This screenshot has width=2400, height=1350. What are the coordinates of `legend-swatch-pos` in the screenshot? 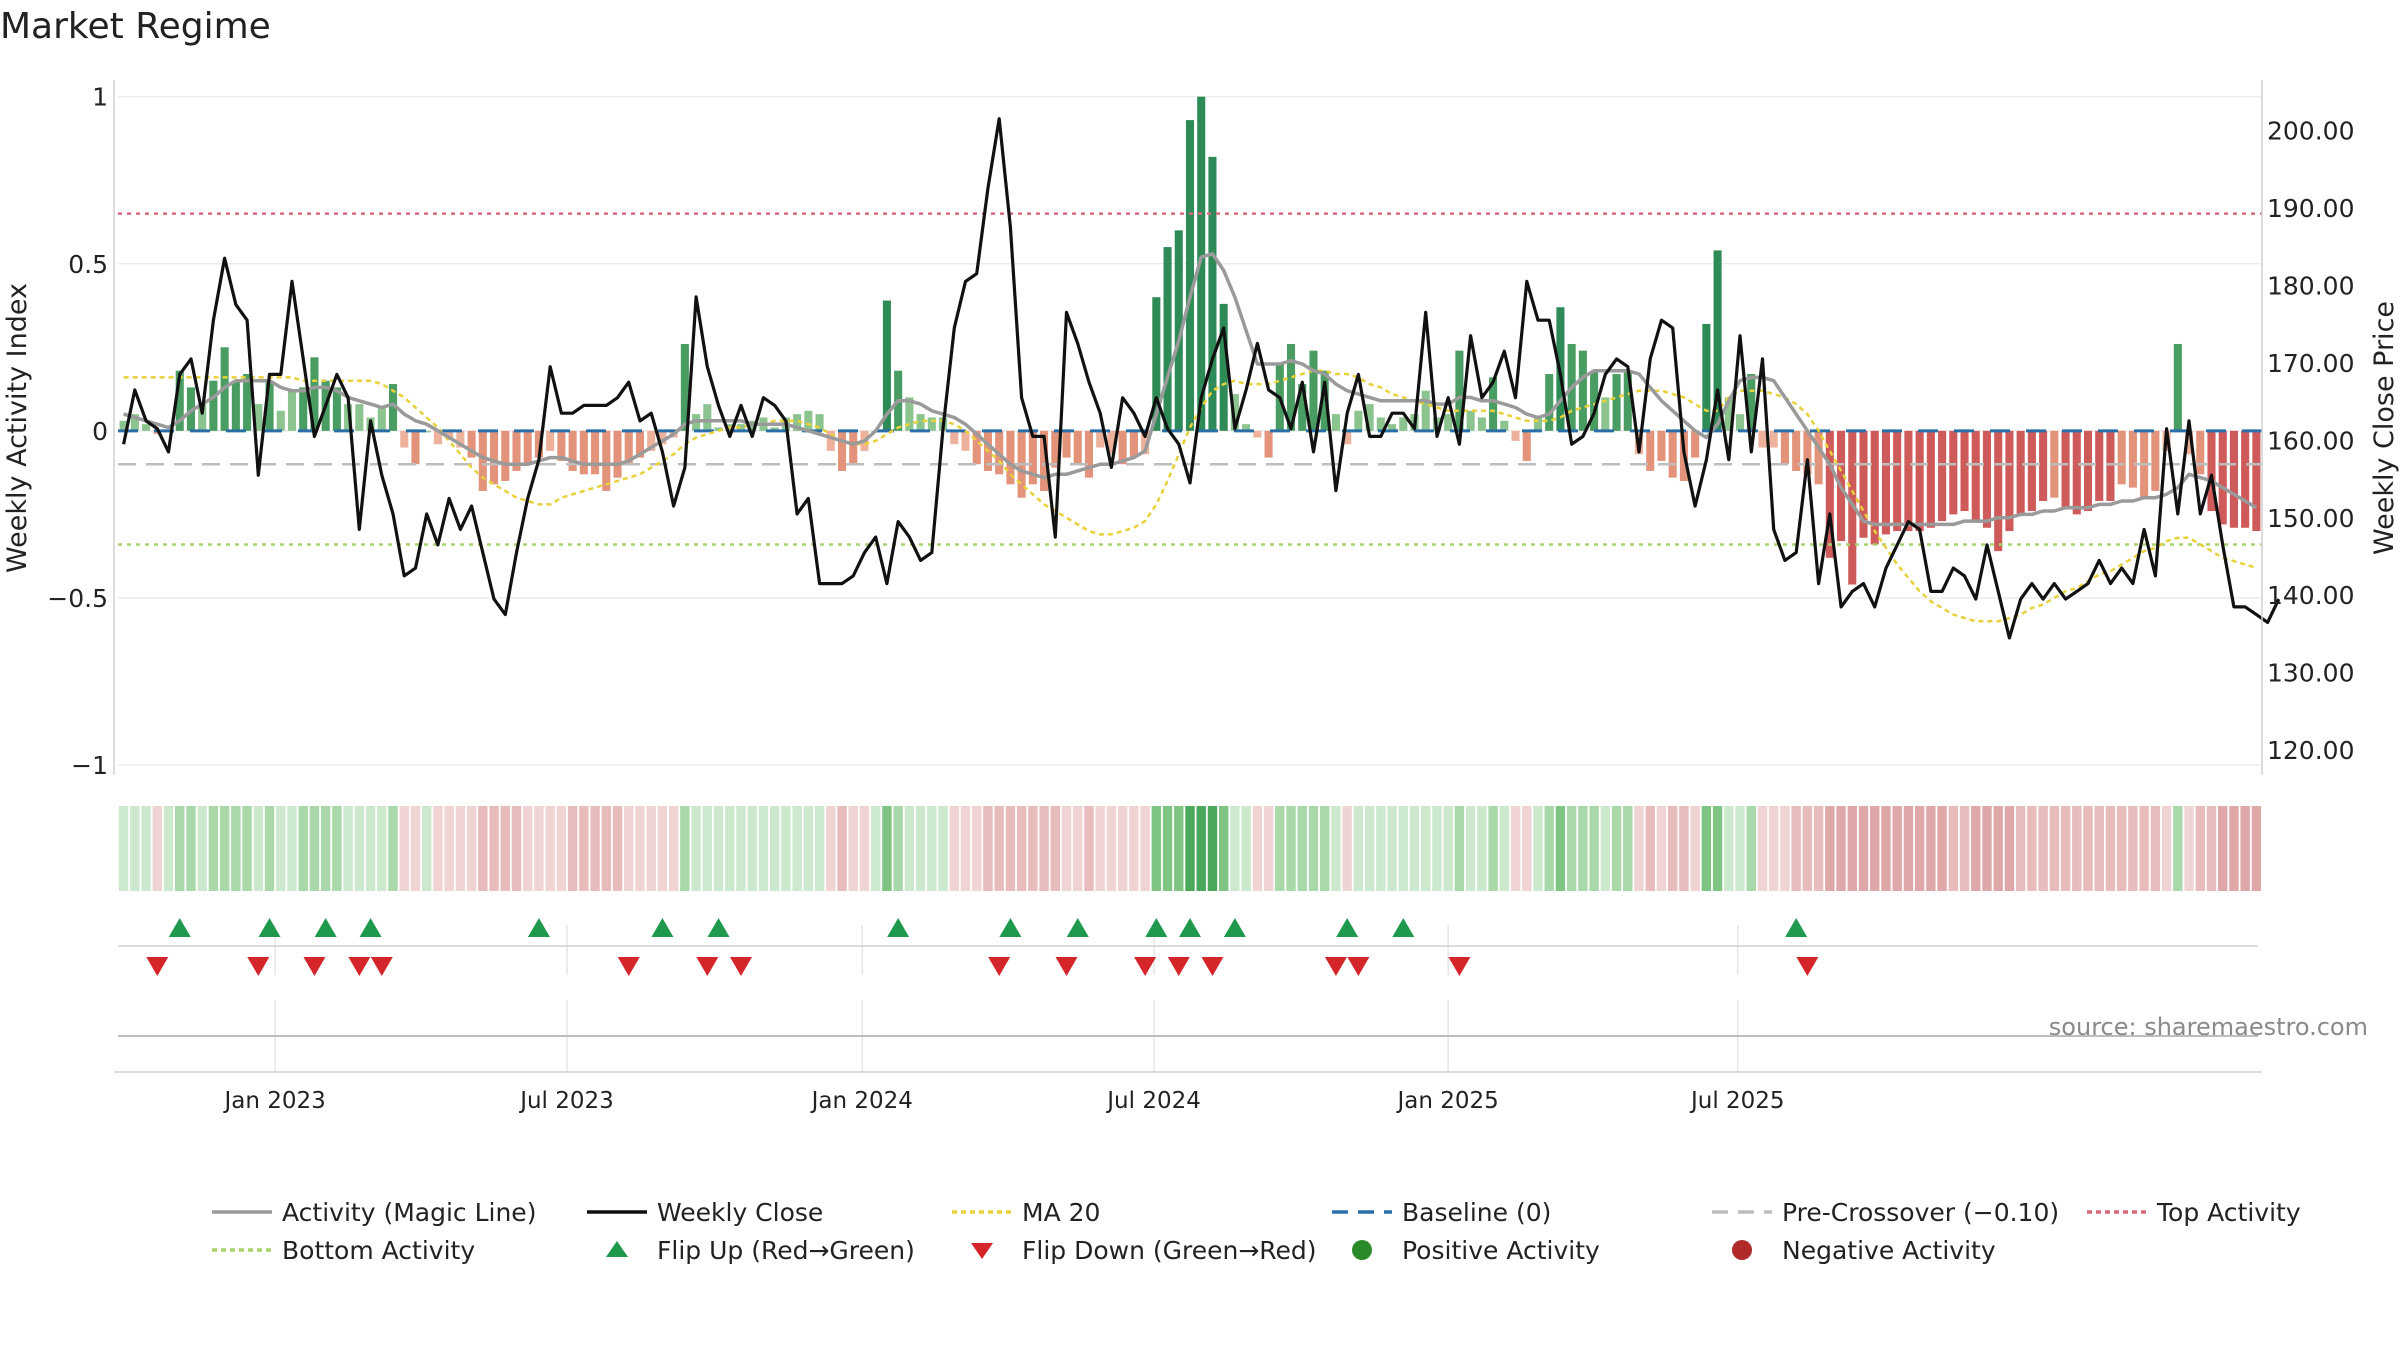 It's located at (1362, 1250).